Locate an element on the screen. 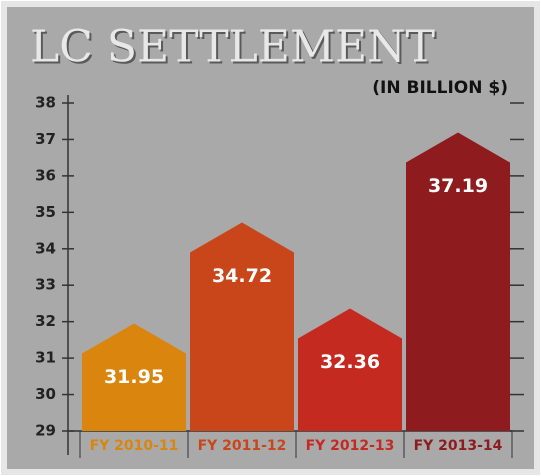  x-tick-label: FY 2012-13 is located at coordinates (350, 446).